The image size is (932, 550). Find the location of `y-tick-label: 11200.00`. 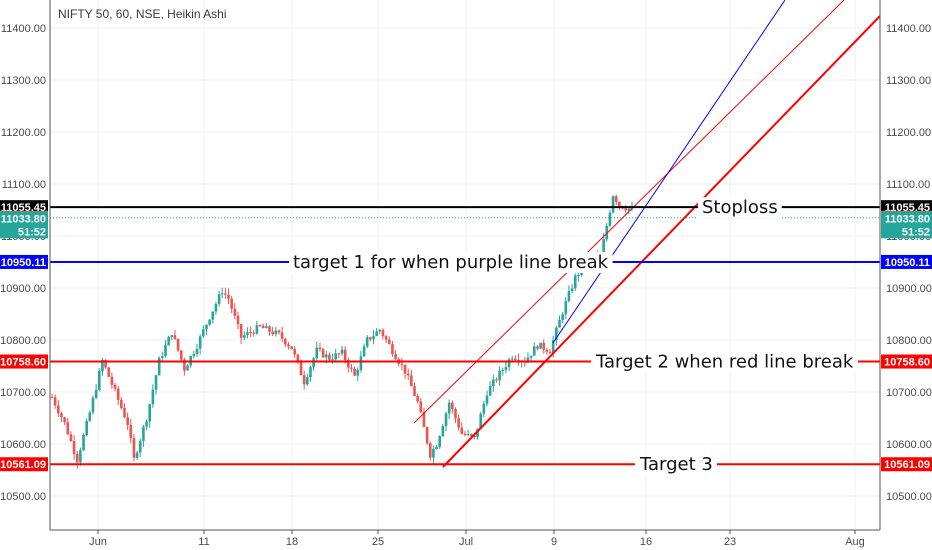

y-tick-label: 11200.00 is located at coordinates (908, 133).